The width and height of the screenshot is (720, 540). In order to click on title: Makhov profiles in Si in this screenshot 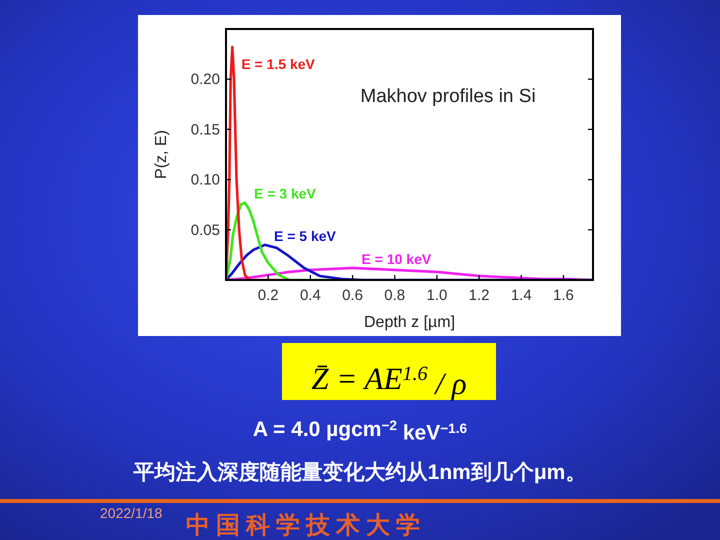, I will do `click(448, 96)`.